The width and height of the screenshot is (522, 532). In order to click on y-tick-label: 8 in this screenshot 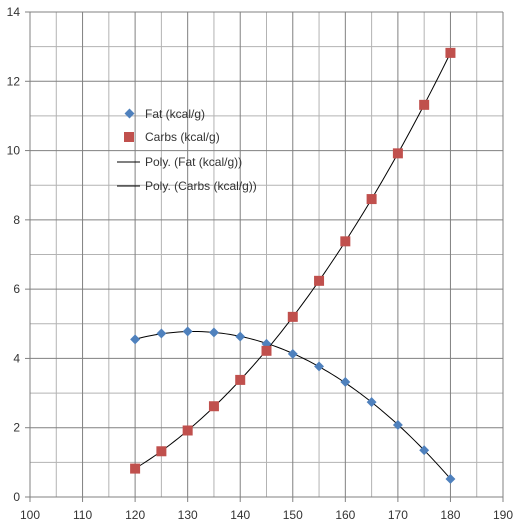, I will do `click(16, 220)`.